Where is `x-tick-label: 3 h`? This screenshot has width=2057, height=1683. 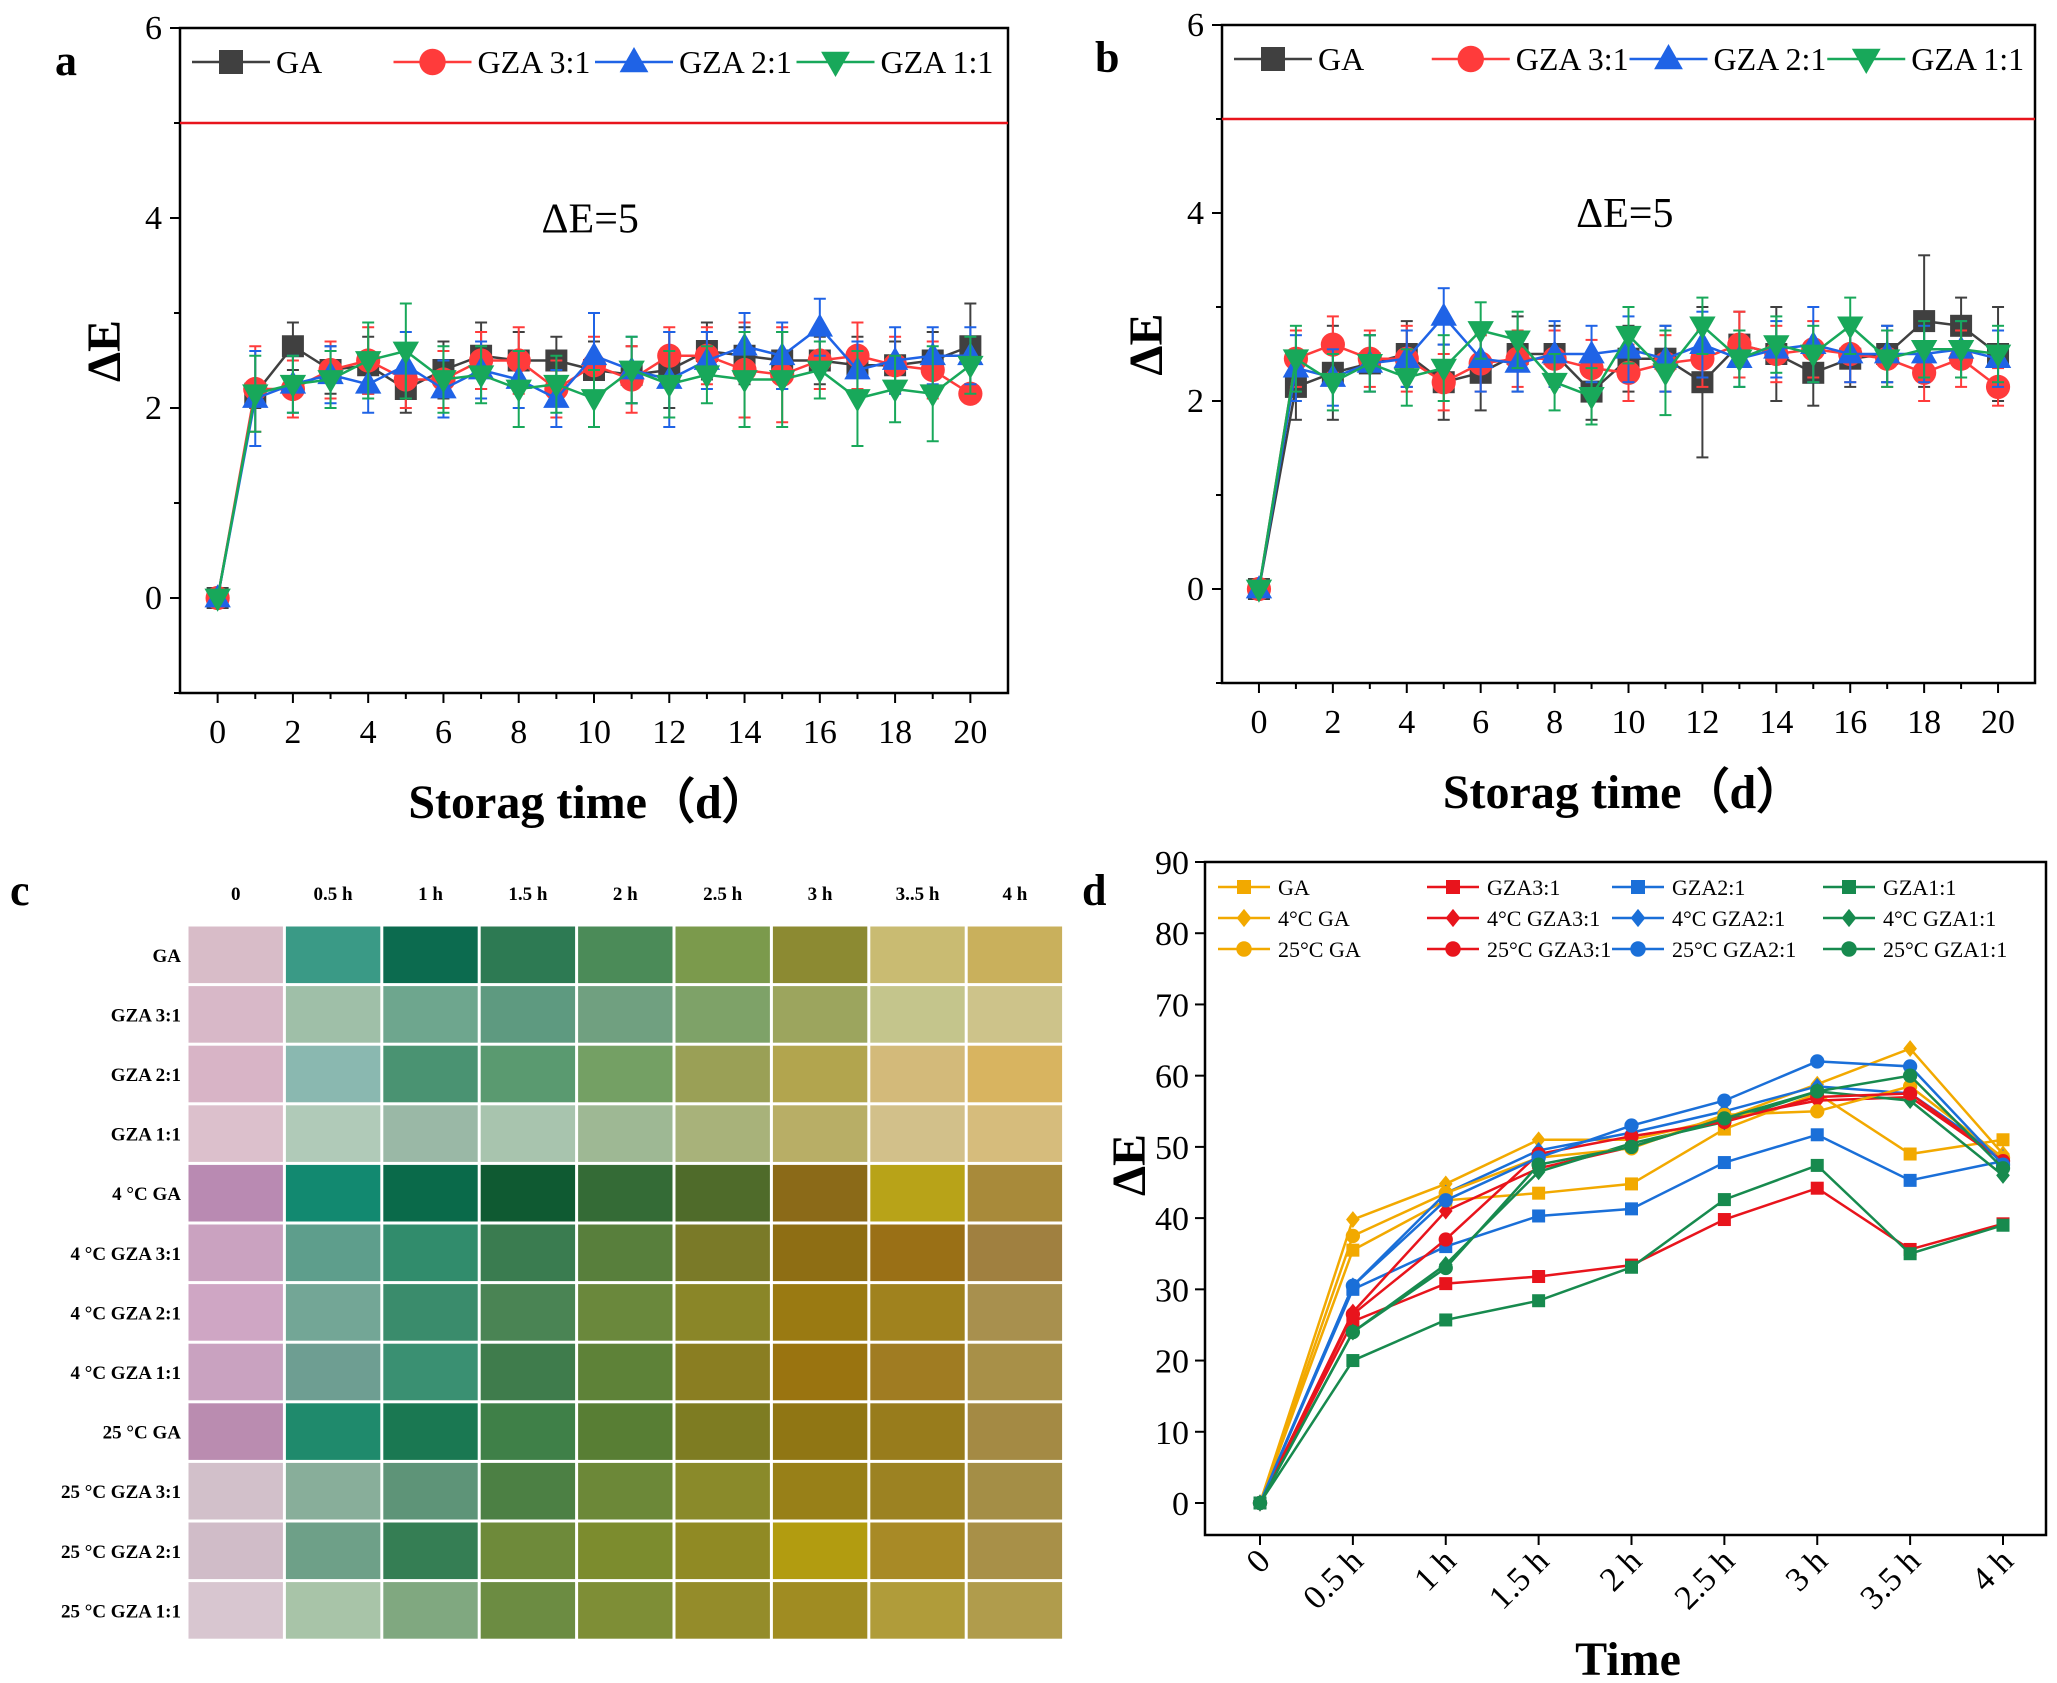
x-tick-label: 3 h is located at coordinates (1807, 1570).